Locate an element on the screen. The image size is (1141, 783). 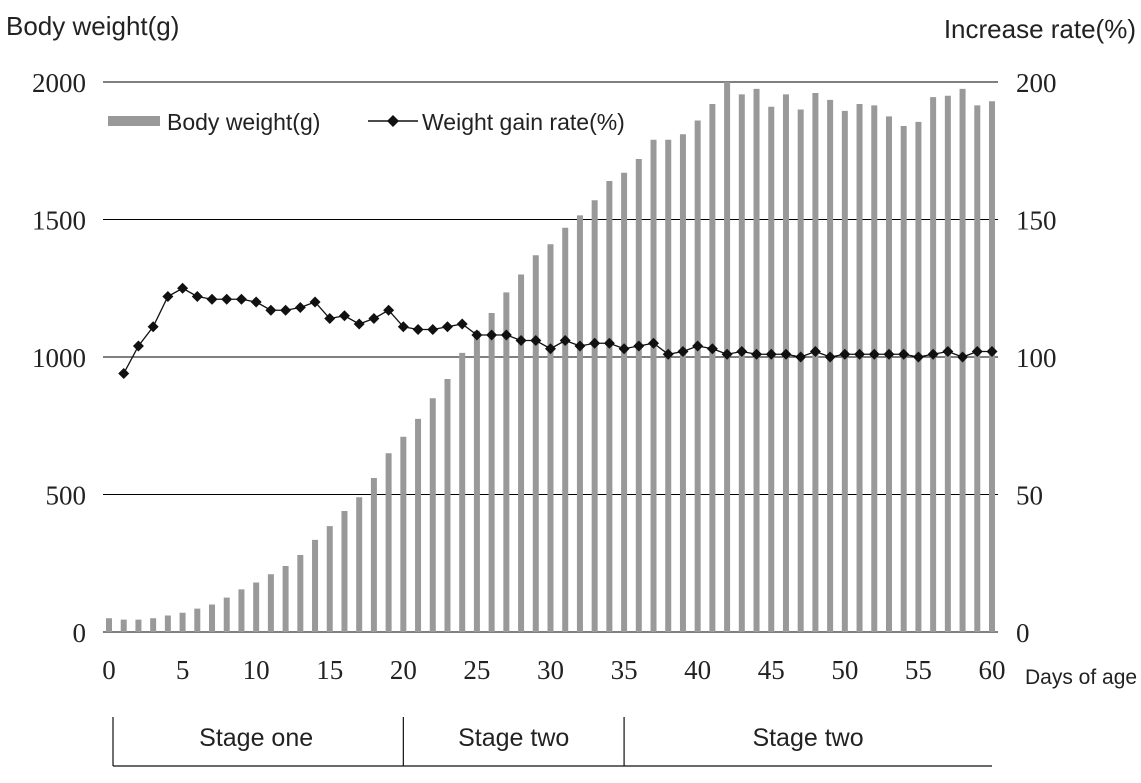
x-tick-label: 15 is located at coordinates (329, 670).